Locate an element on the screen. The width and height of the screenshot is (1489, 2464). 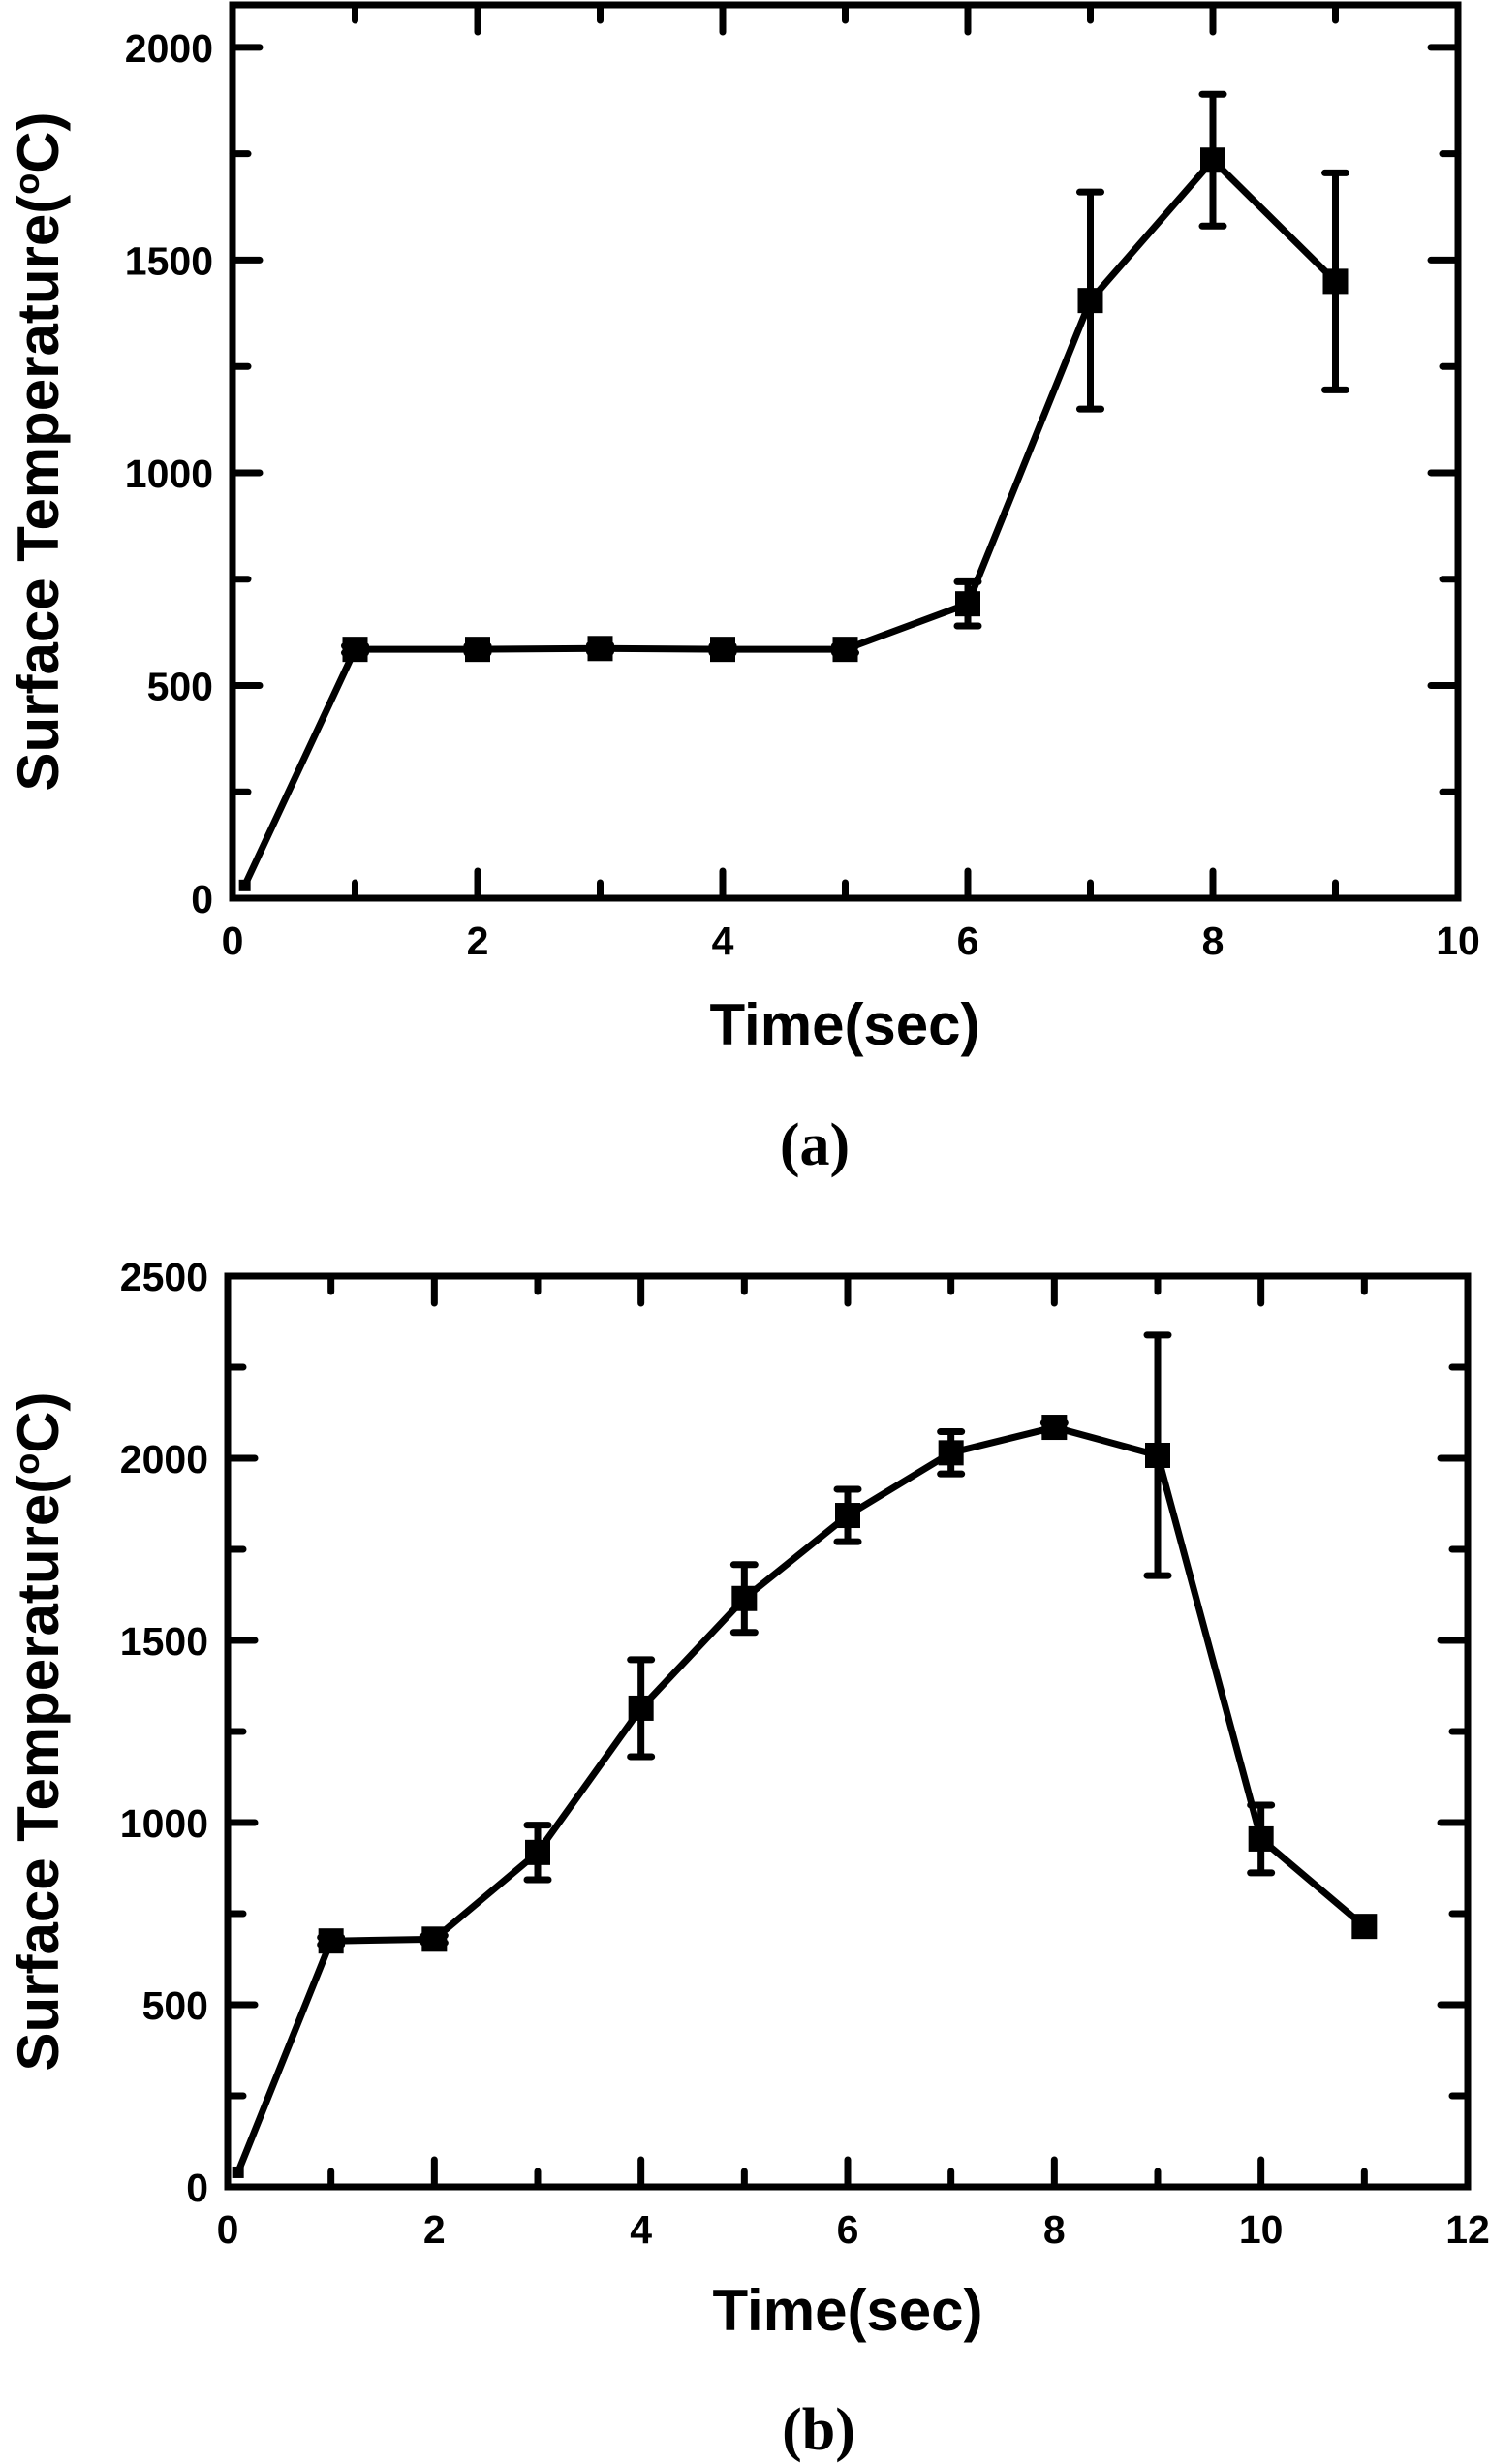
chart-a-y-tick-label: 2000 is located at coordinates (169, 48).